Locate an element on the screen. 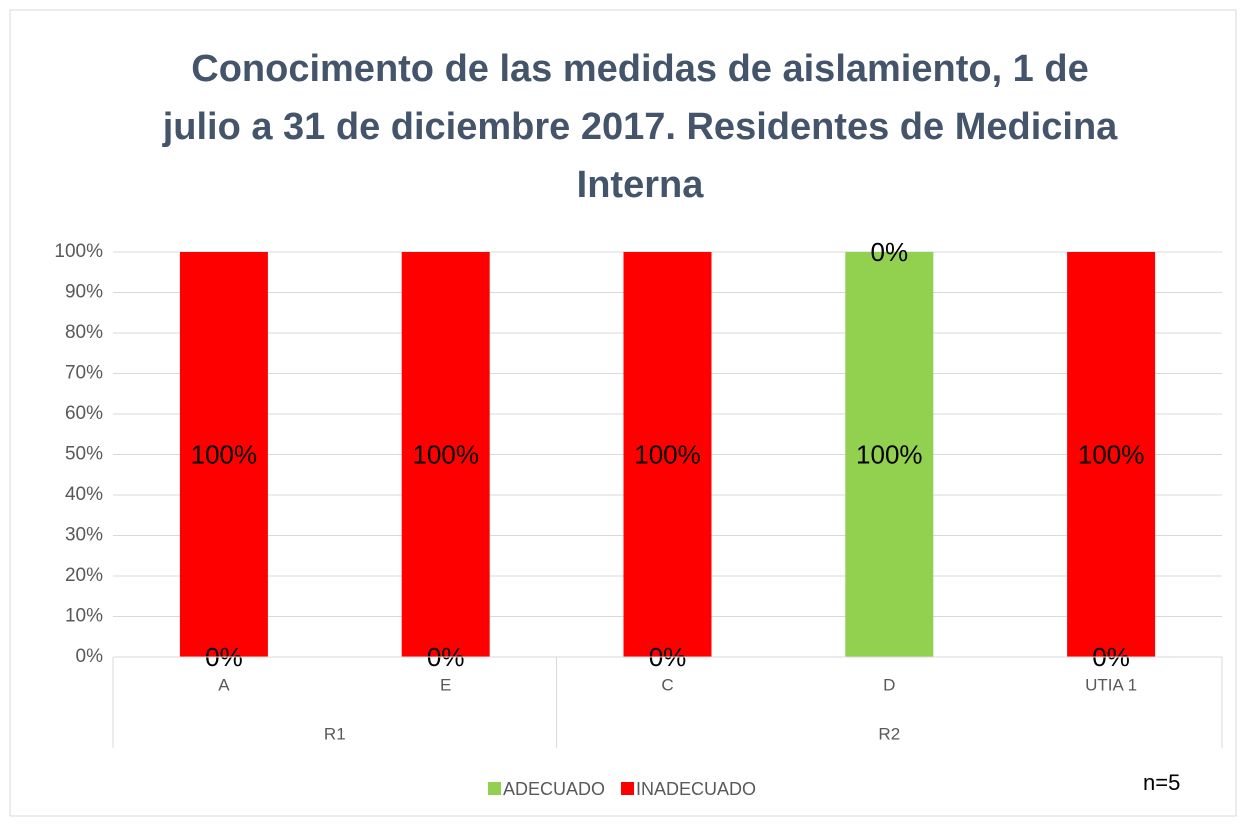  group-label: R2 is located at coordinates (889, 733).